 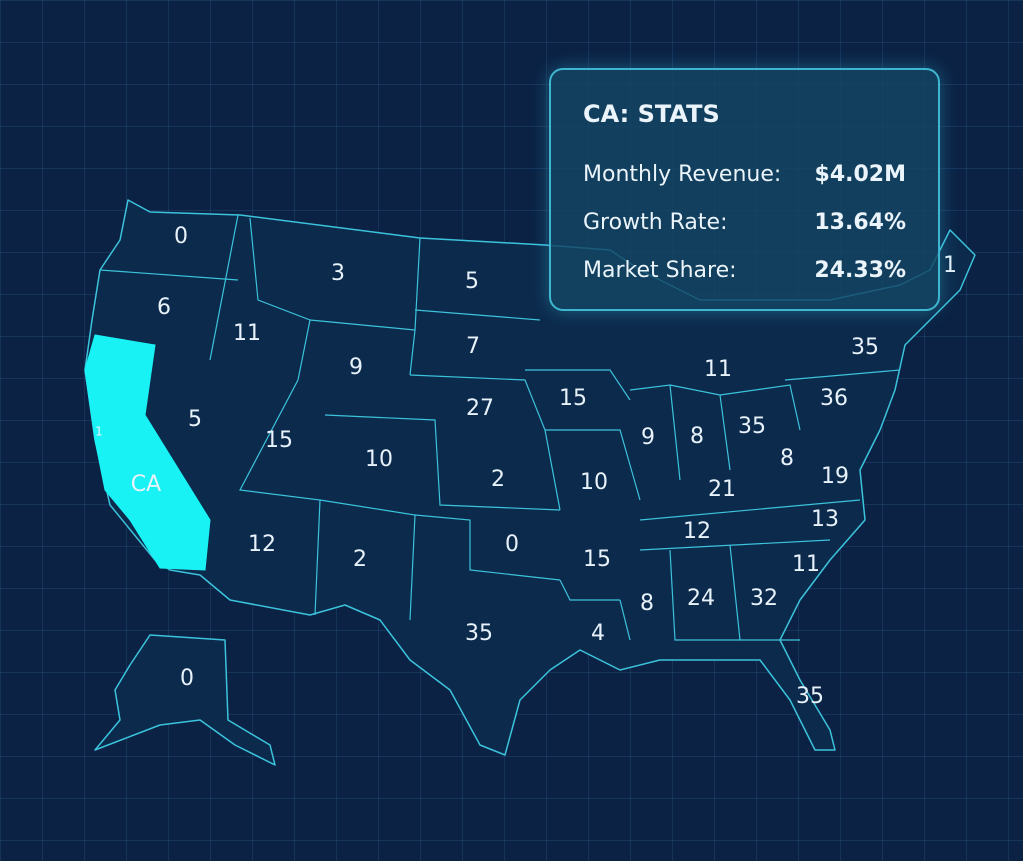 What do you see at coordinates (860, 174) in the screenshot?
I see `tooltip-value: $4.02M` at bounding box center [860, 174].